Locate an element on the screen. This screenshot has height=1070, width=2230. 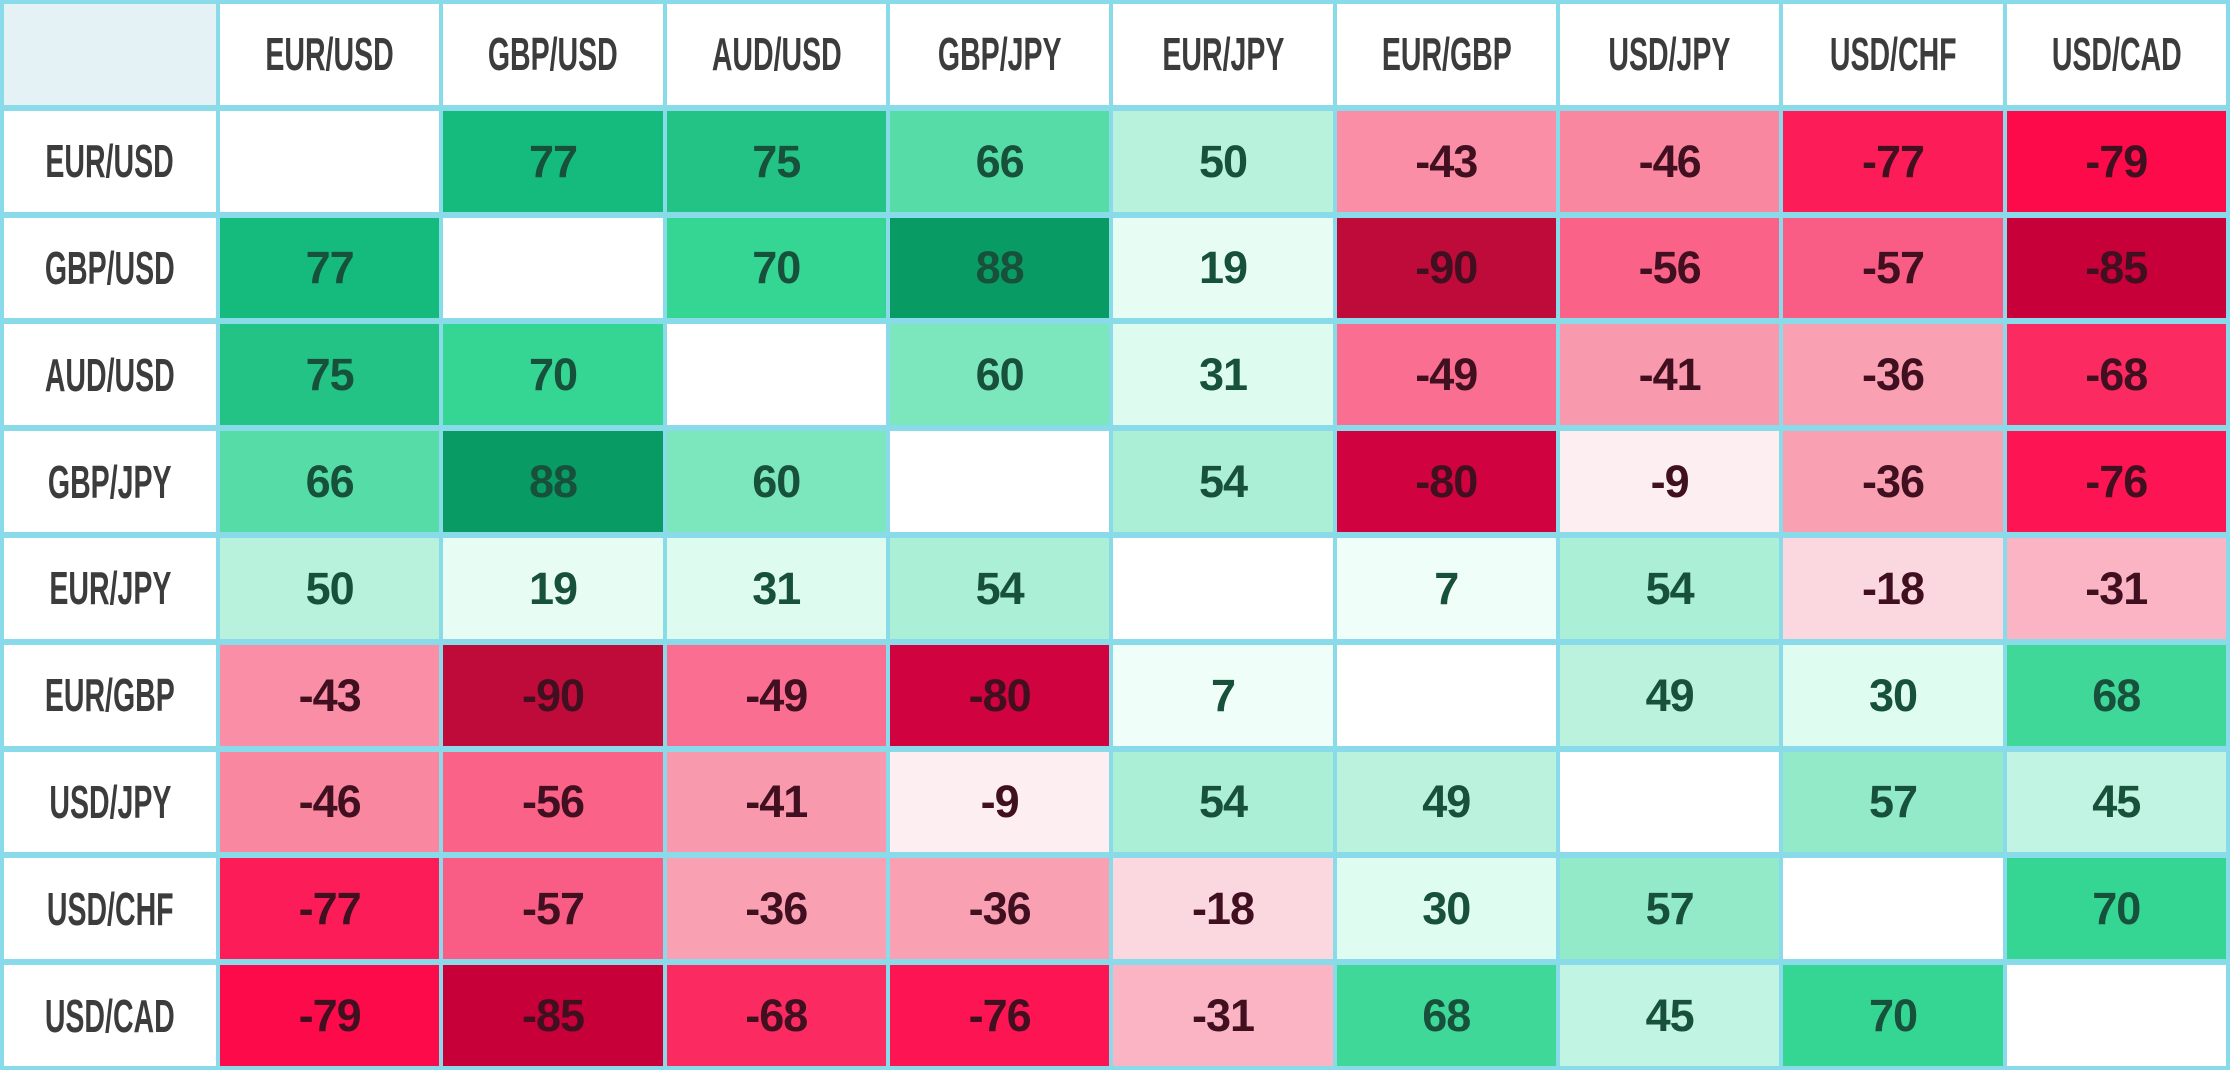
correlation-value: 31 is located at coordinates (776, 588).